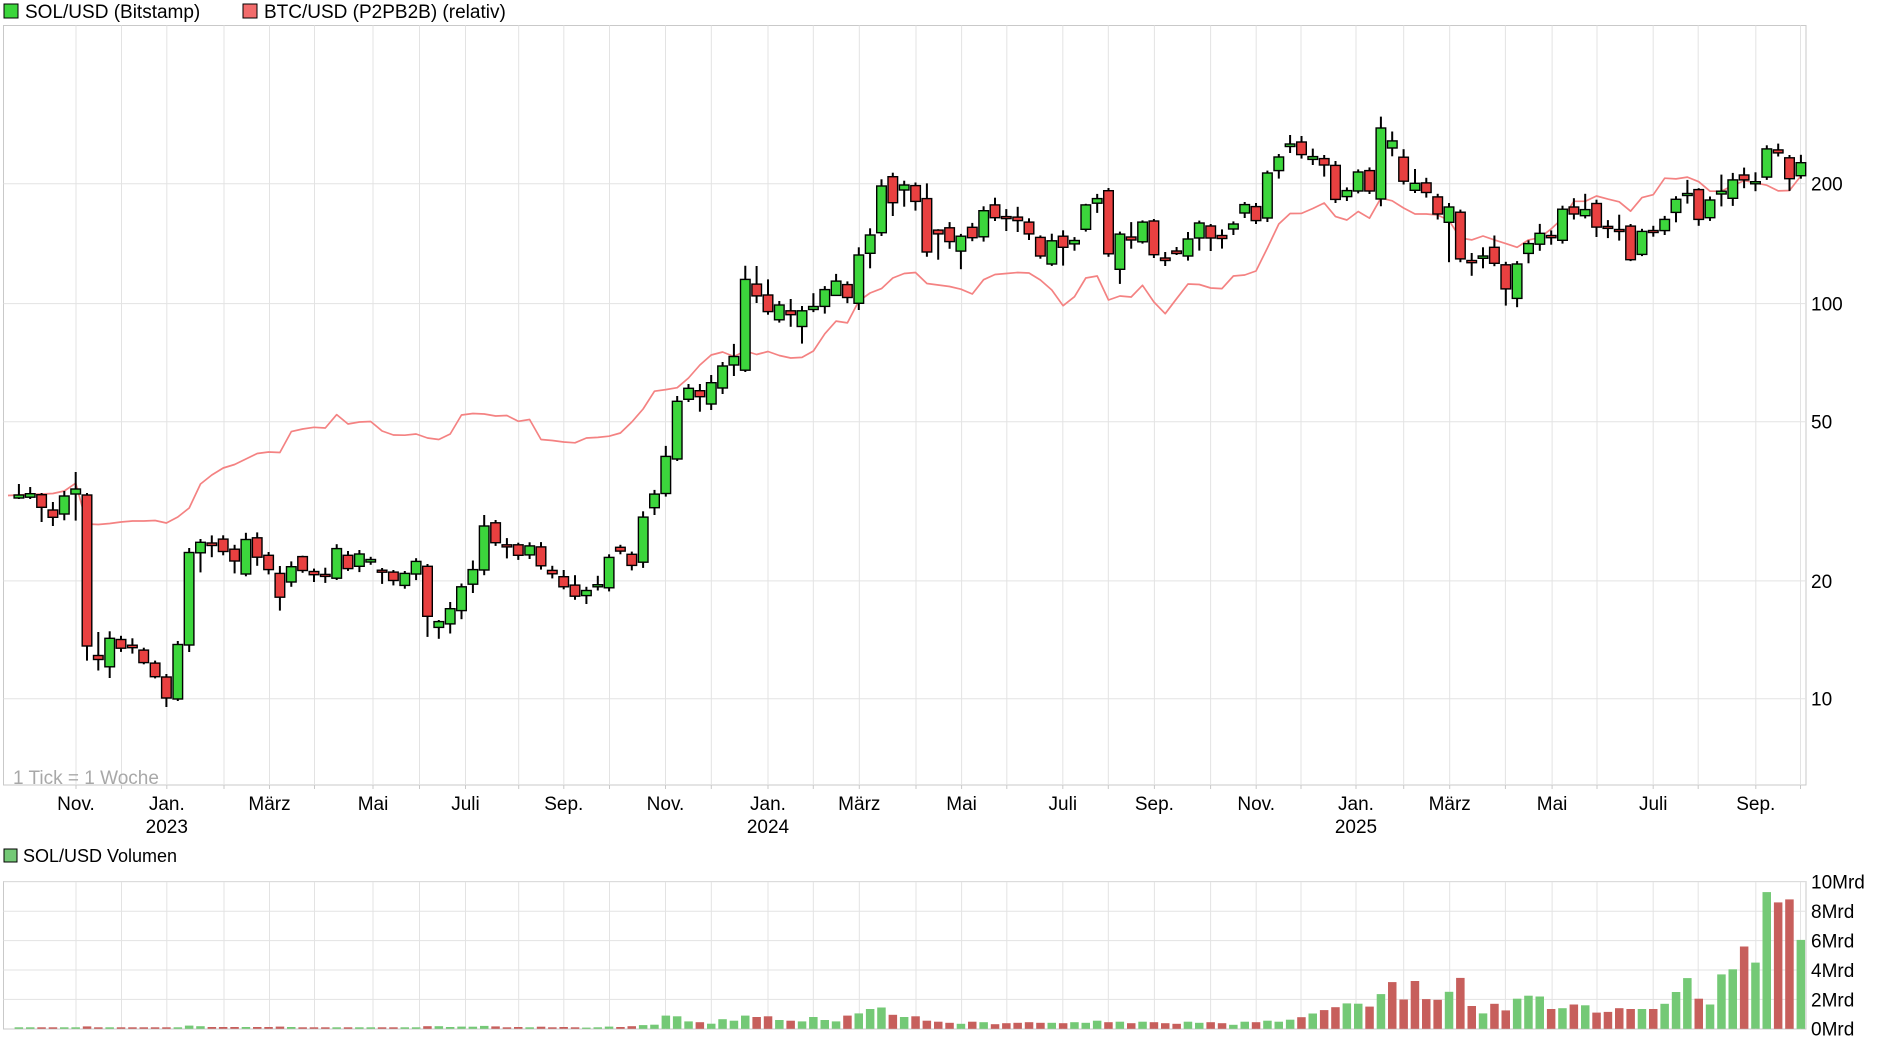  I want to click on svg-text: BTC/USD (P2PB2B) (relativ), so click(385, 12).